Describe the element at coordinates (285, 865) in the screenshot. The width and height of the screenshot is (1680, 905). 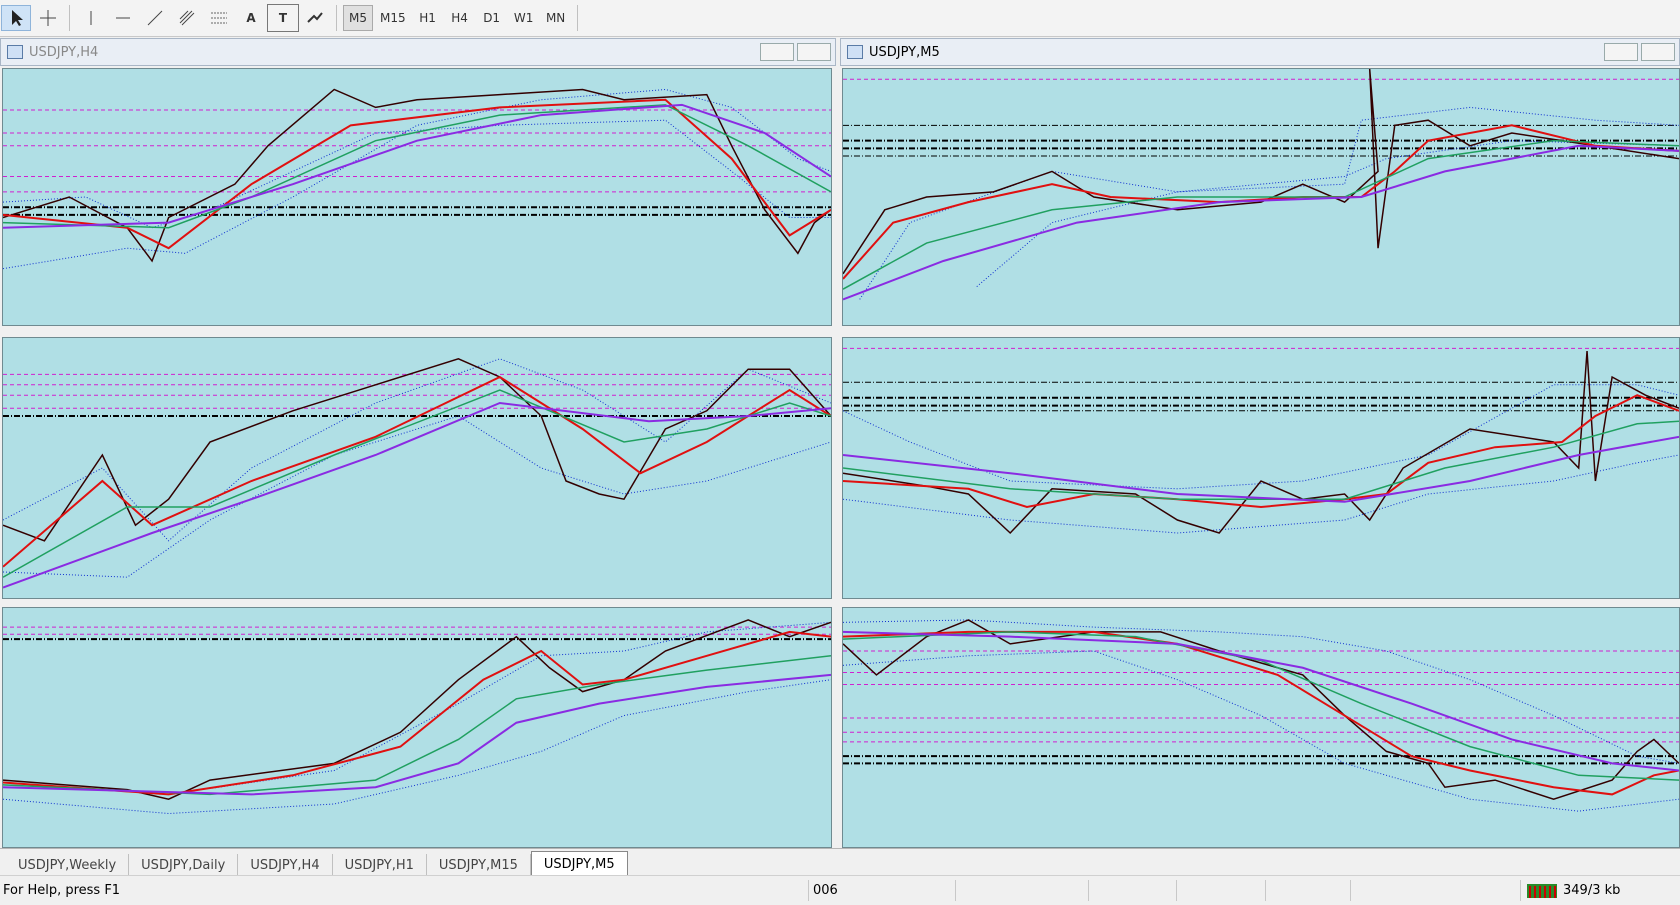
I see `chart-tab: USDJPY,H4` at that location.